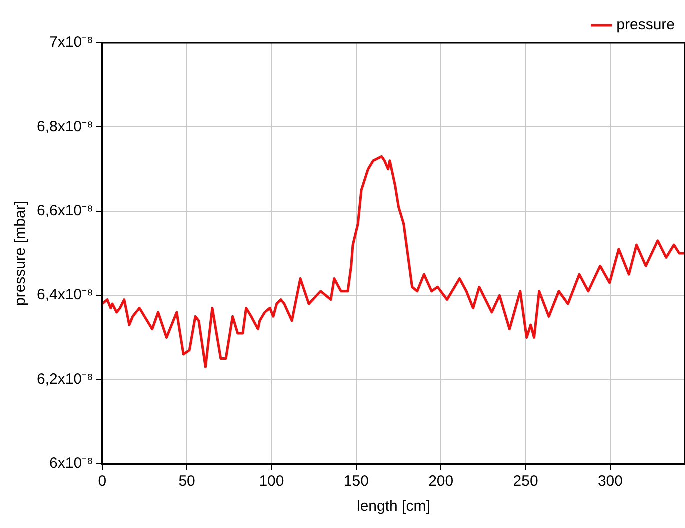 This screenshot has width=685, height=528. What do you see at coordinates (65, 127) in the screenshot?
I see `y-tick-label: 6,8x10⁻⁸` at bounding box center [65, 127].